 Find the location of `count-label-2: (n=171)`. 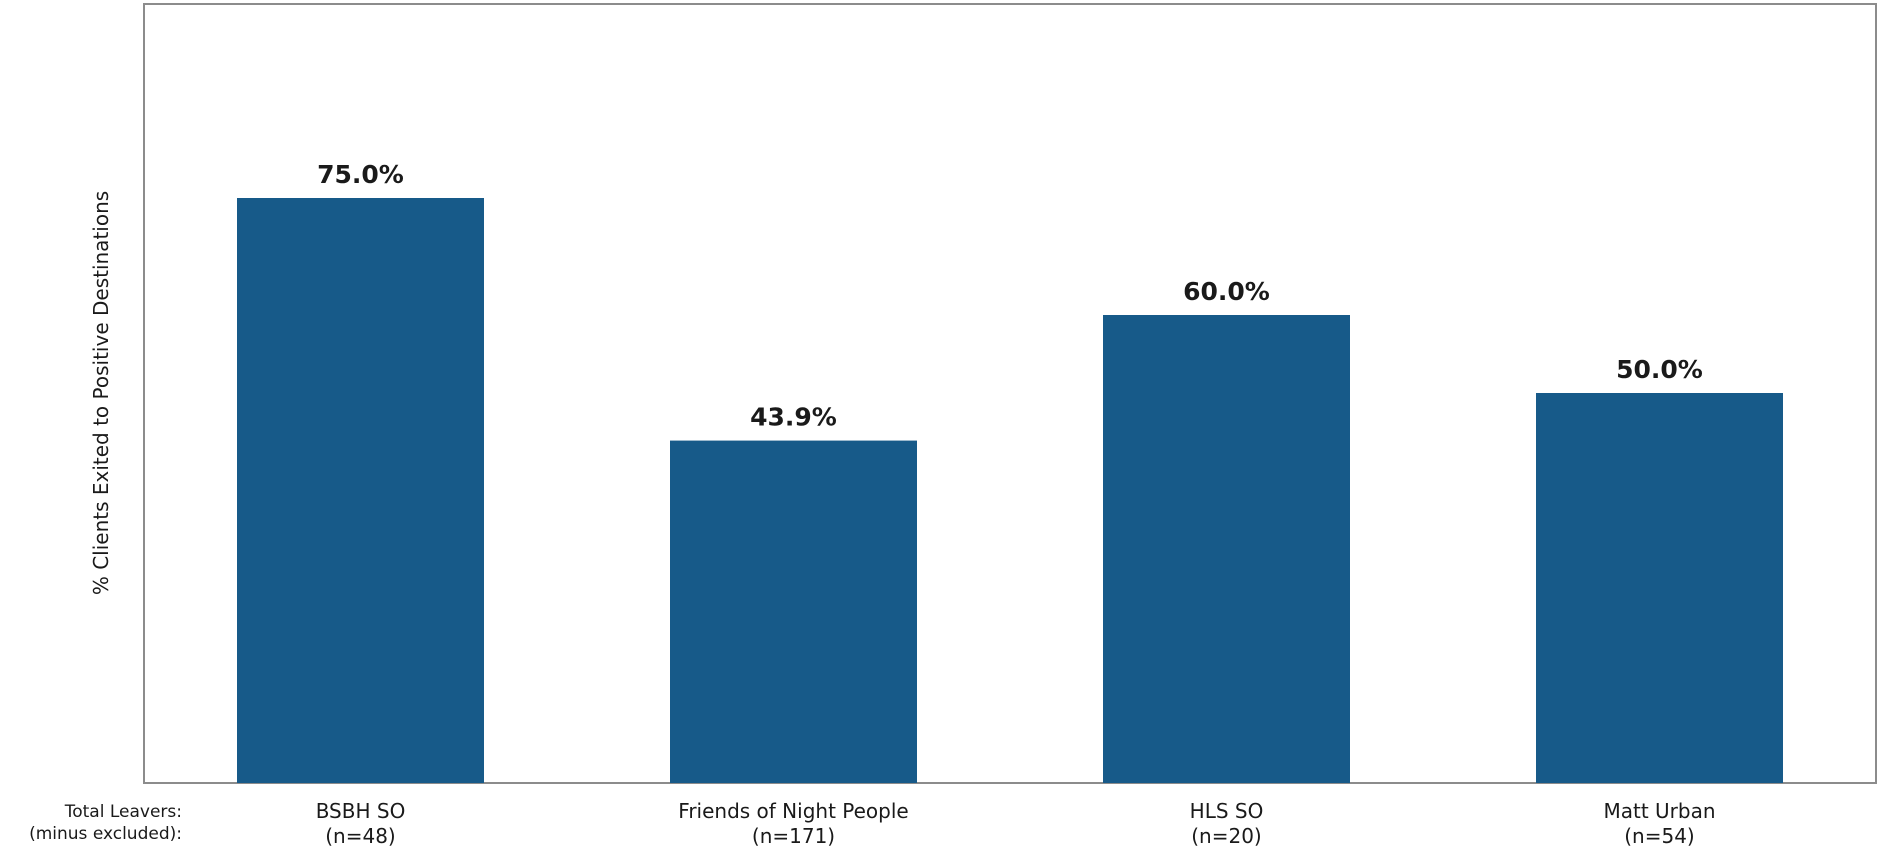

count-label-2: (n=171) is located at coordinates (793, 836).